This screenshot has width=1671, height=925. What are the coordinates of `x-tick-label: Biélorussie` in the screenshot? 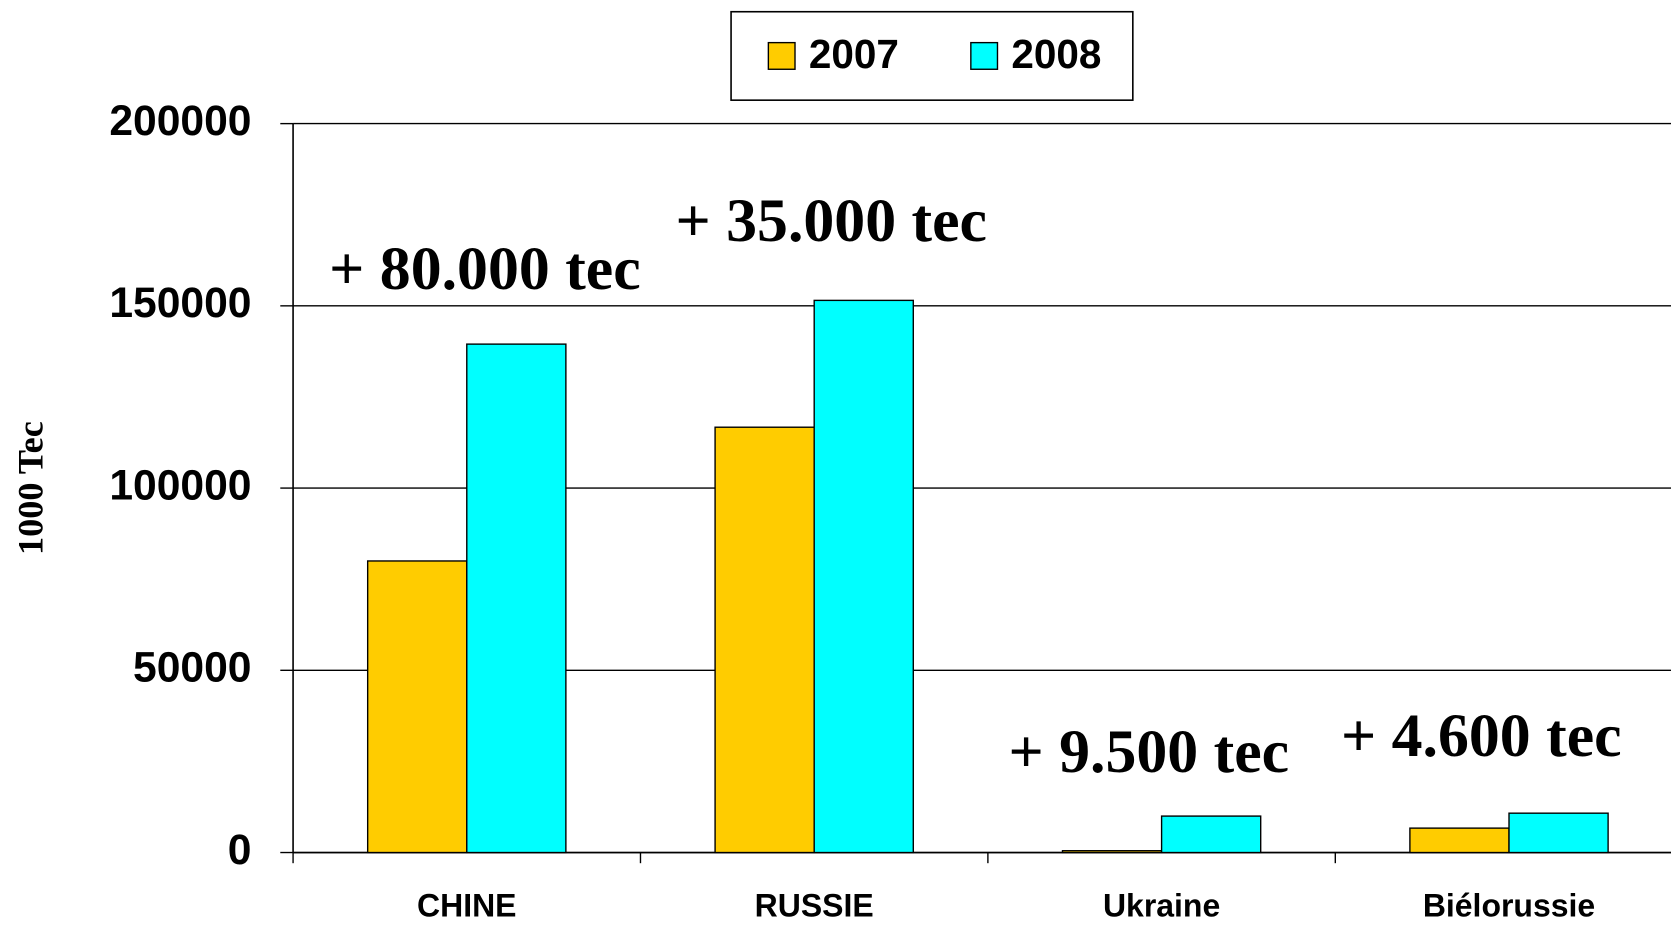 It's located at (1509, 905).